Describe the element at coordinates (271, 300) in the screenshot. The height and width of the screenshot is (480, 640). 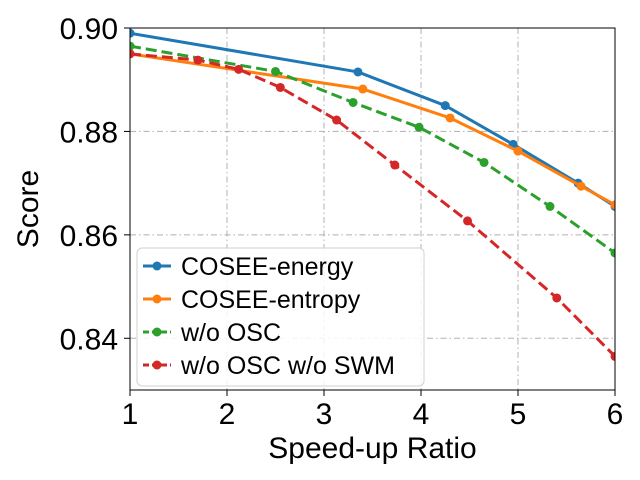
I see `legend-label: COSEE-entropy` at that location.